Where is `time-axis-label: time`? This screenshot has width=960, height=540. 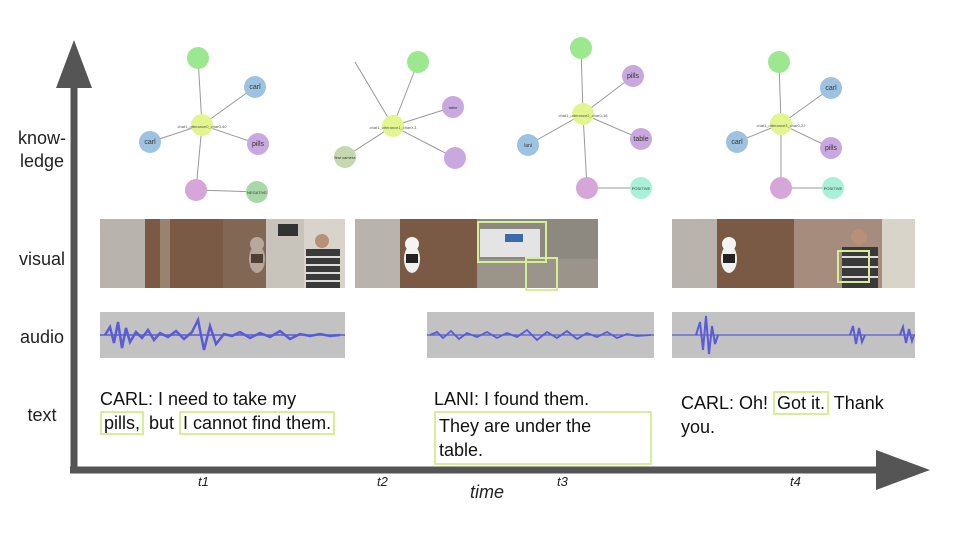
time-axis-label: time is located at coordinates (487, 492).